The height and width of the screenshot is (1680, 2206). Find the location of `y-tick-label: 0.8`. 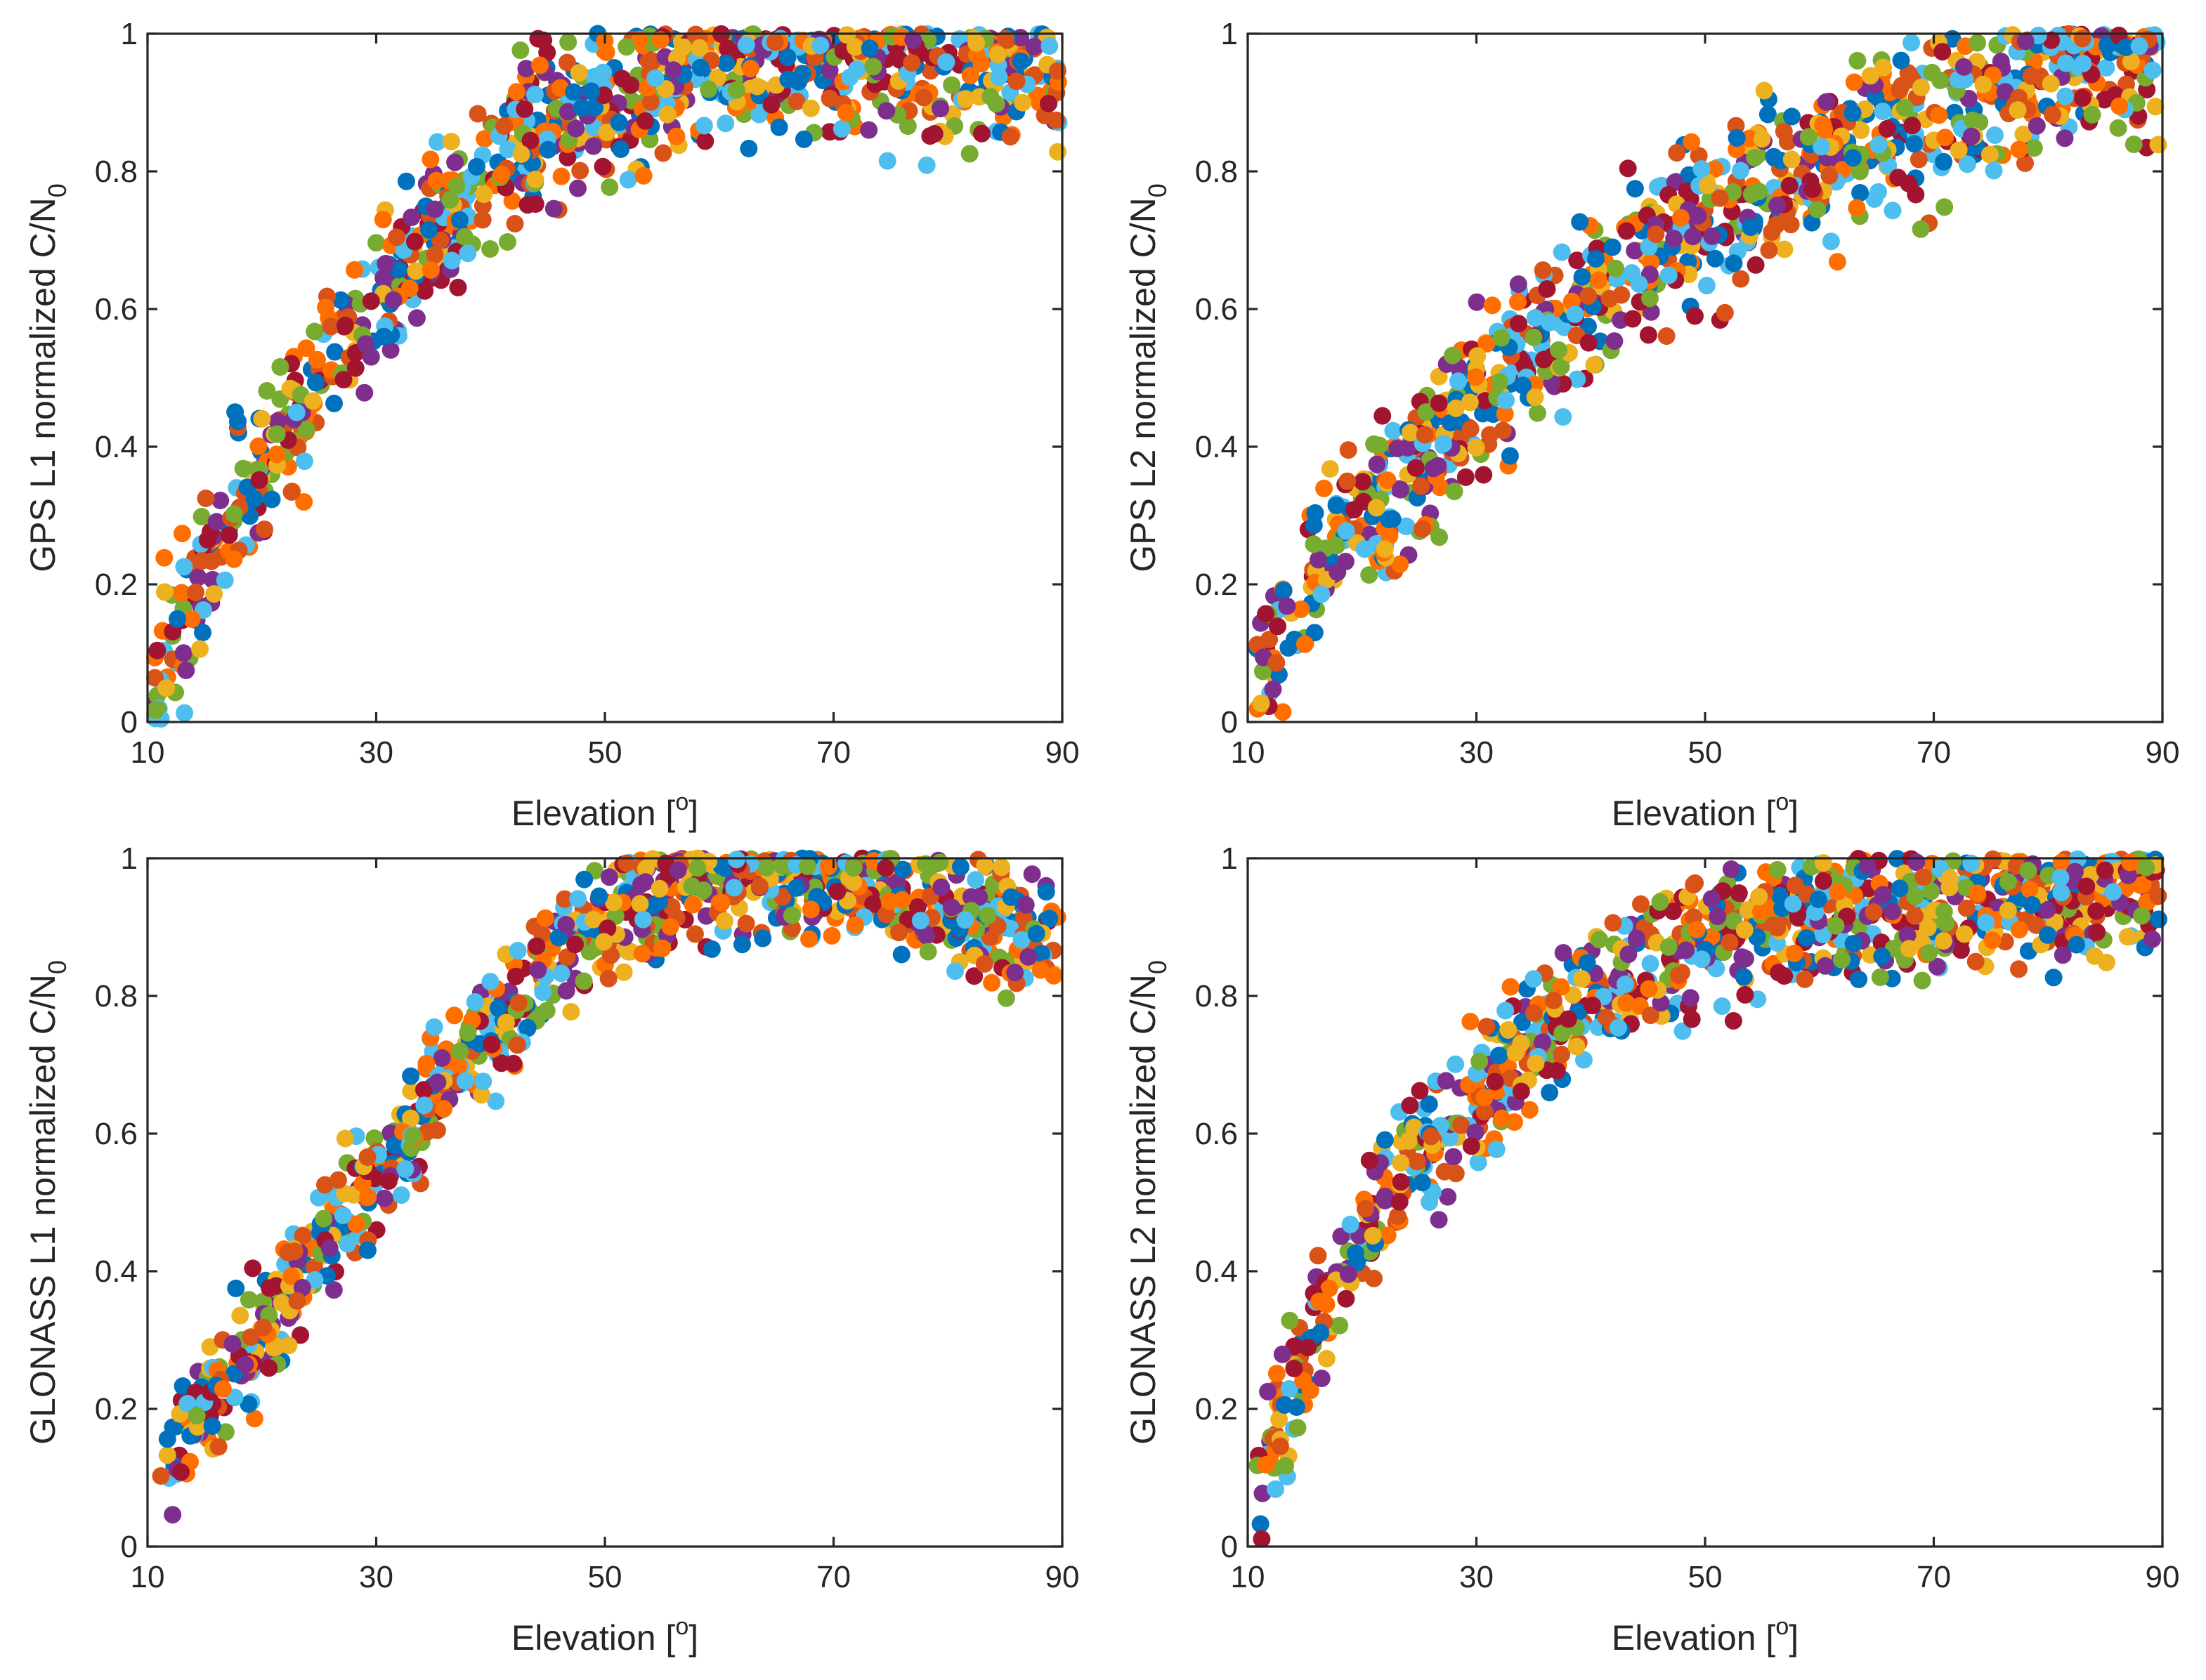

y-tick-label: 0.8 is located at coordinates (1216, 172).